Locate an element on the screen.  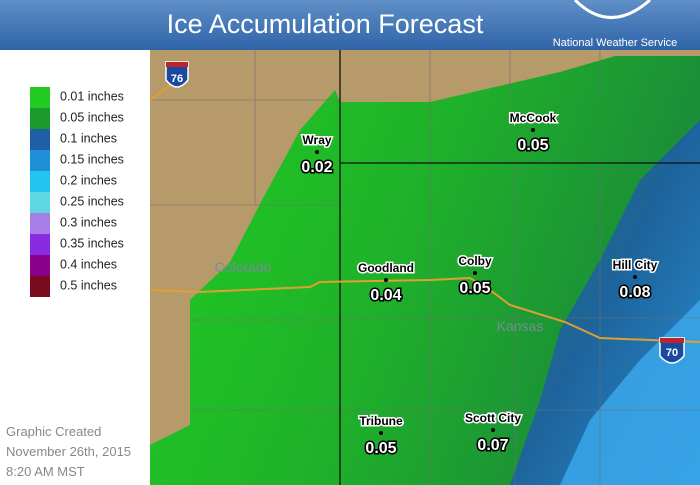
shield: 70 is located at coordinates (672, 350).